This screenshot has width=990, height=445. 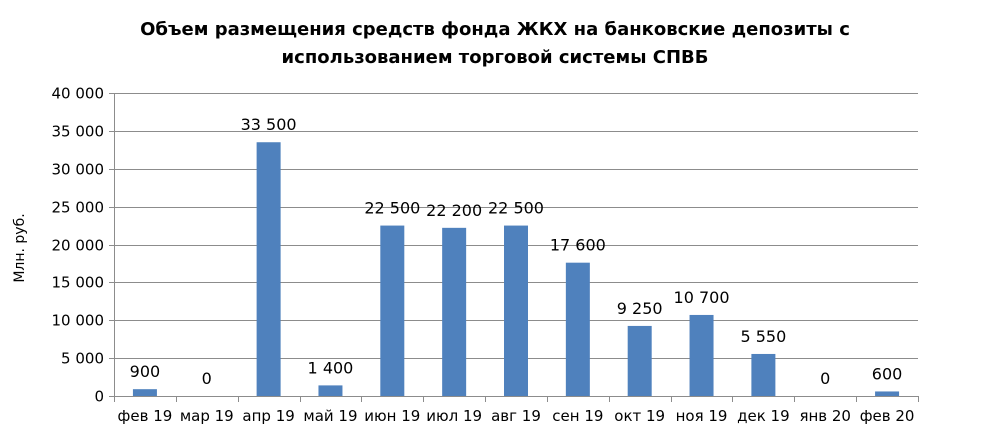 What do you see at coordinates (269, 124) in the screenshot?
I see `data-label: 33 500` at bounding box center [269, 124].